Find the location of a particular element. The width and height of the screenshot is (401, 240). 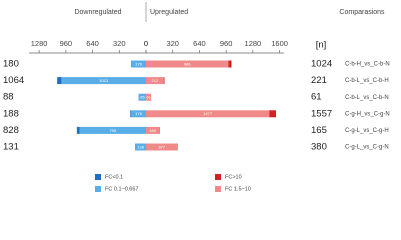

up-total: 380 is located at coordinates (319, 147).